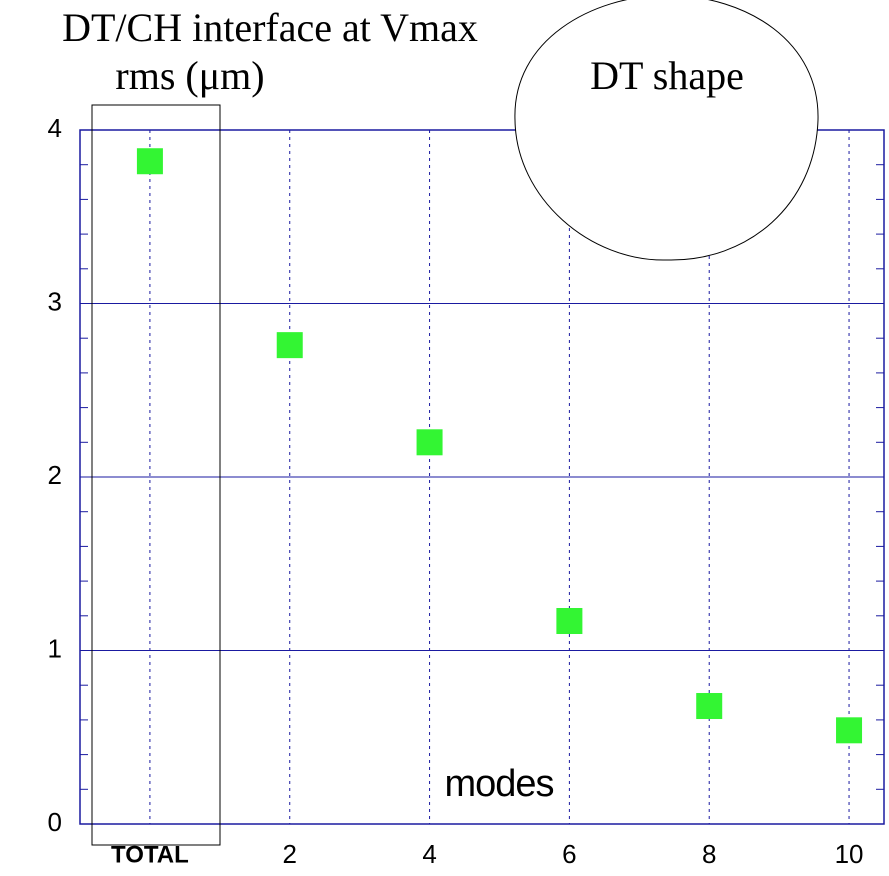  I want to click on x-tick-label: 2, so click(290, 854).